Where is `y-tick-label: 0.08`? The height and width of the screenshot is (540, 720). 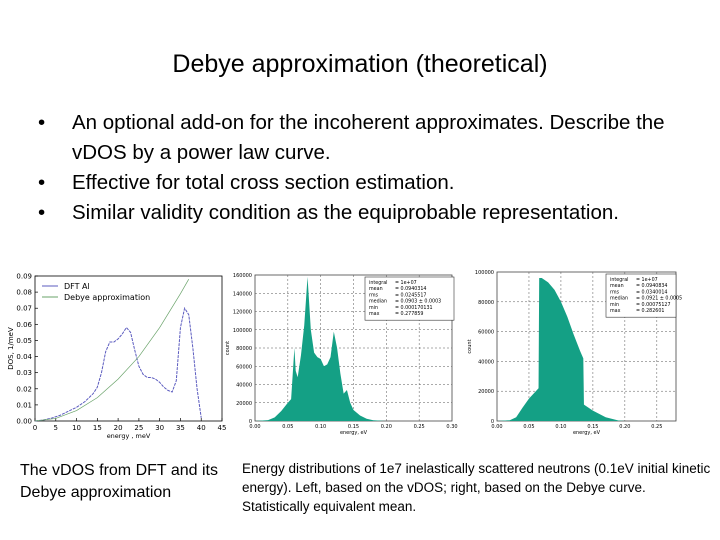
y-tick-label: 0.08 is located at coordinates (24, 293).